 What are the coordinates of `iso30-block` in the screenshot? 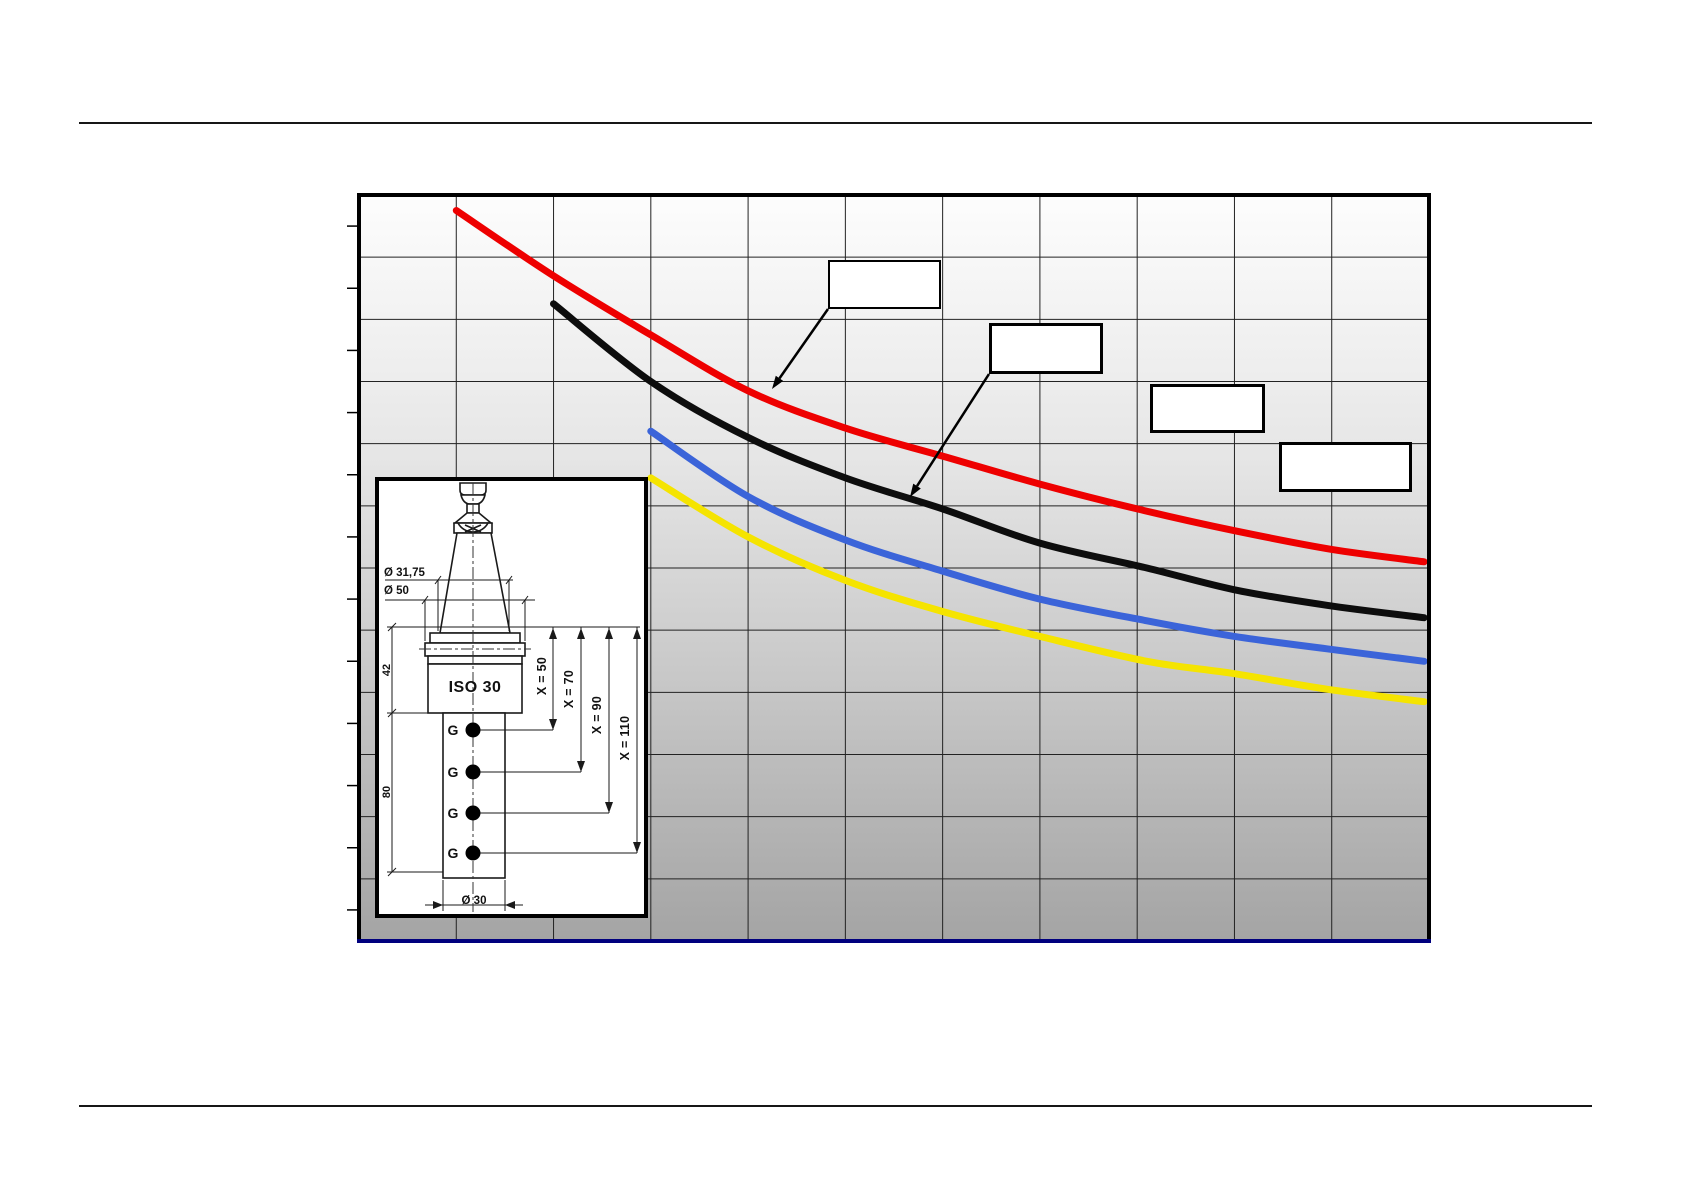 It's located at (475, 688).